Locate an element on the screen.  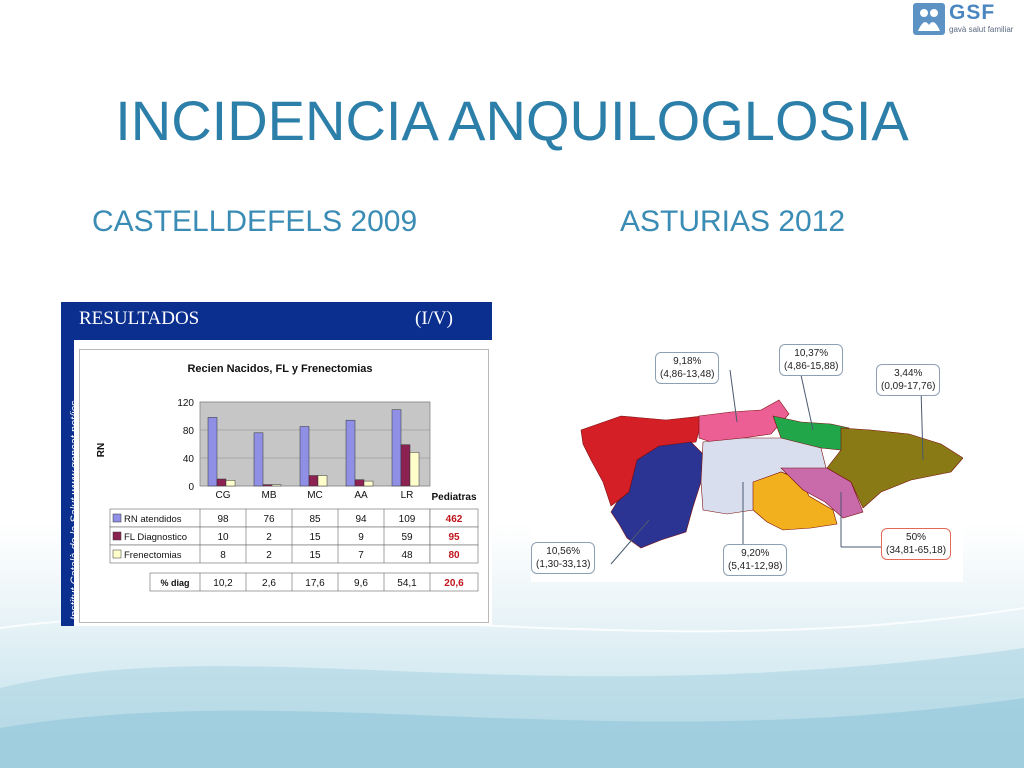
table-cell: 10 is located at coordinates (223, 537).